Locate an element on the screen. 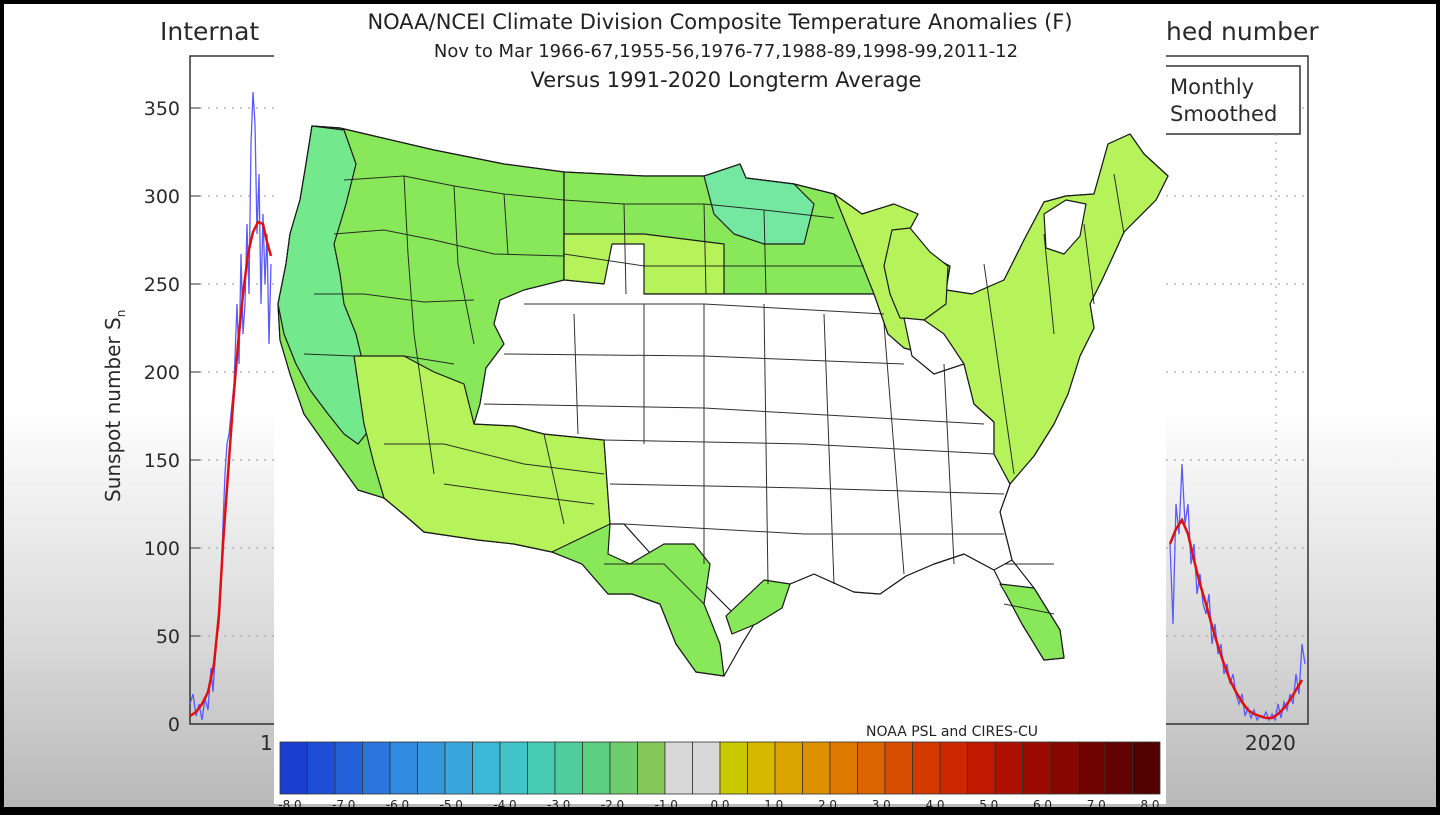 The height and width of the screenshot is (815, 1440). colorbar-label: -8.0 is located at coordinates (289, 802).